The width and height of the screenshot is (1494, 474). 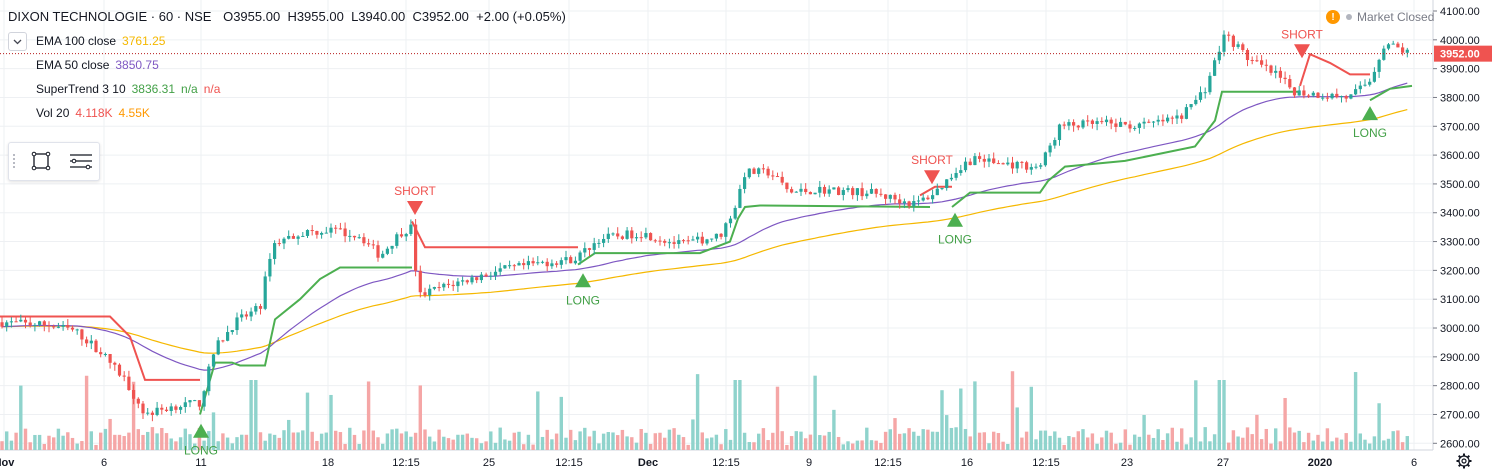 What do you see at coordinates (1333, 17) in the screenshot?
I see `warning-icon: !` at bounding box center [1333, 17].